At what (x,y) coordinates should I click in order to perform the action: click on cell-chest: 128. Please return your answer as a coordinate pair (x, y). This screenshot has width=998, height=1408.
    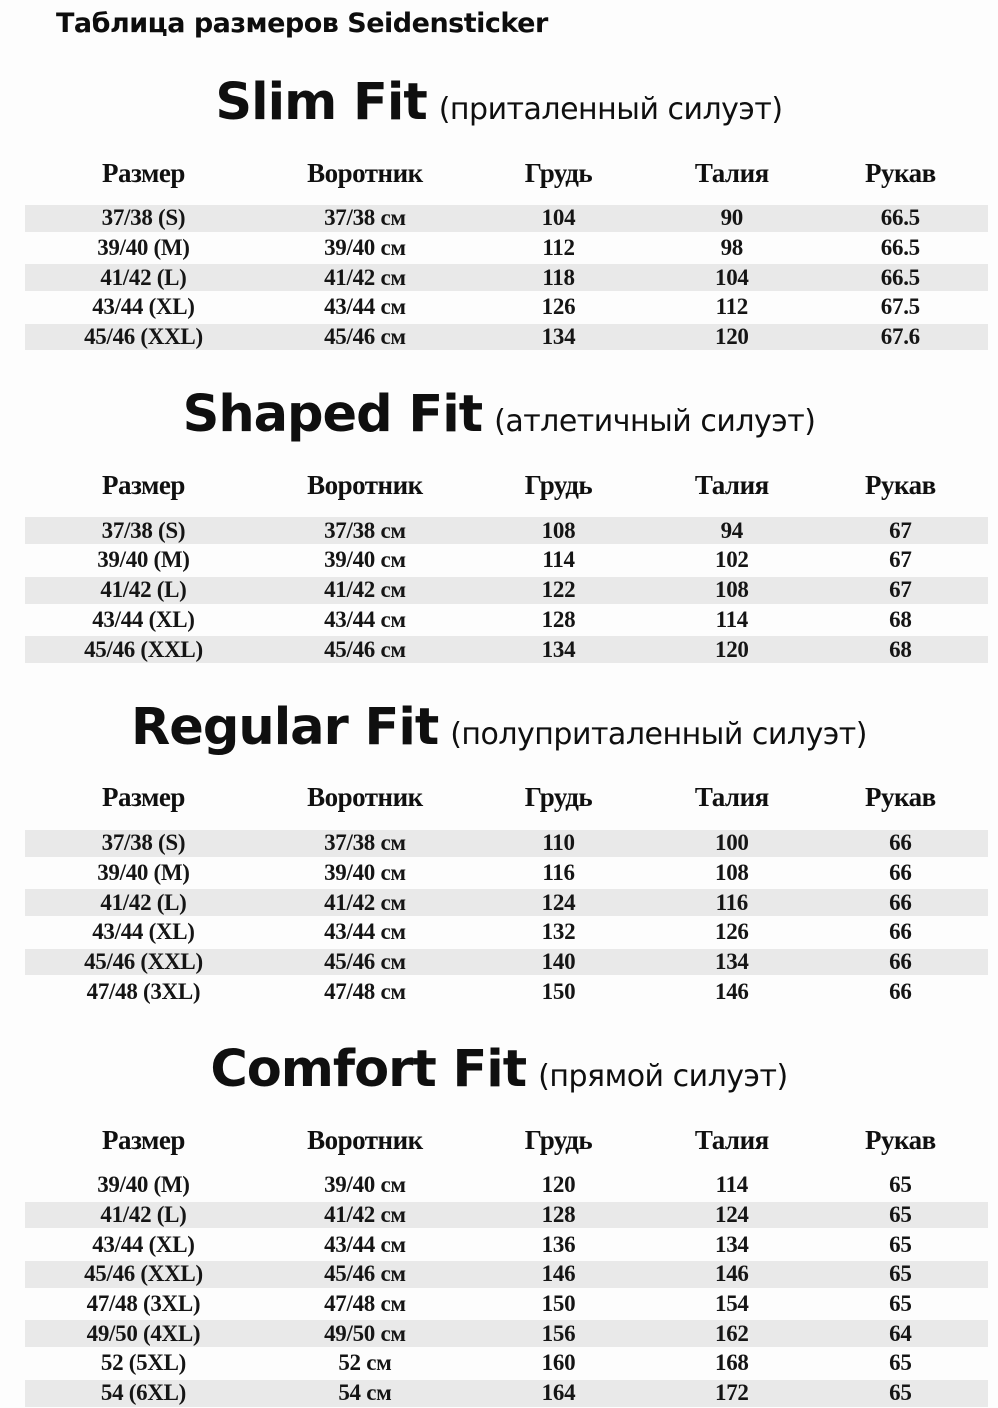
    Looking at the image, I should click on (558, 1215).